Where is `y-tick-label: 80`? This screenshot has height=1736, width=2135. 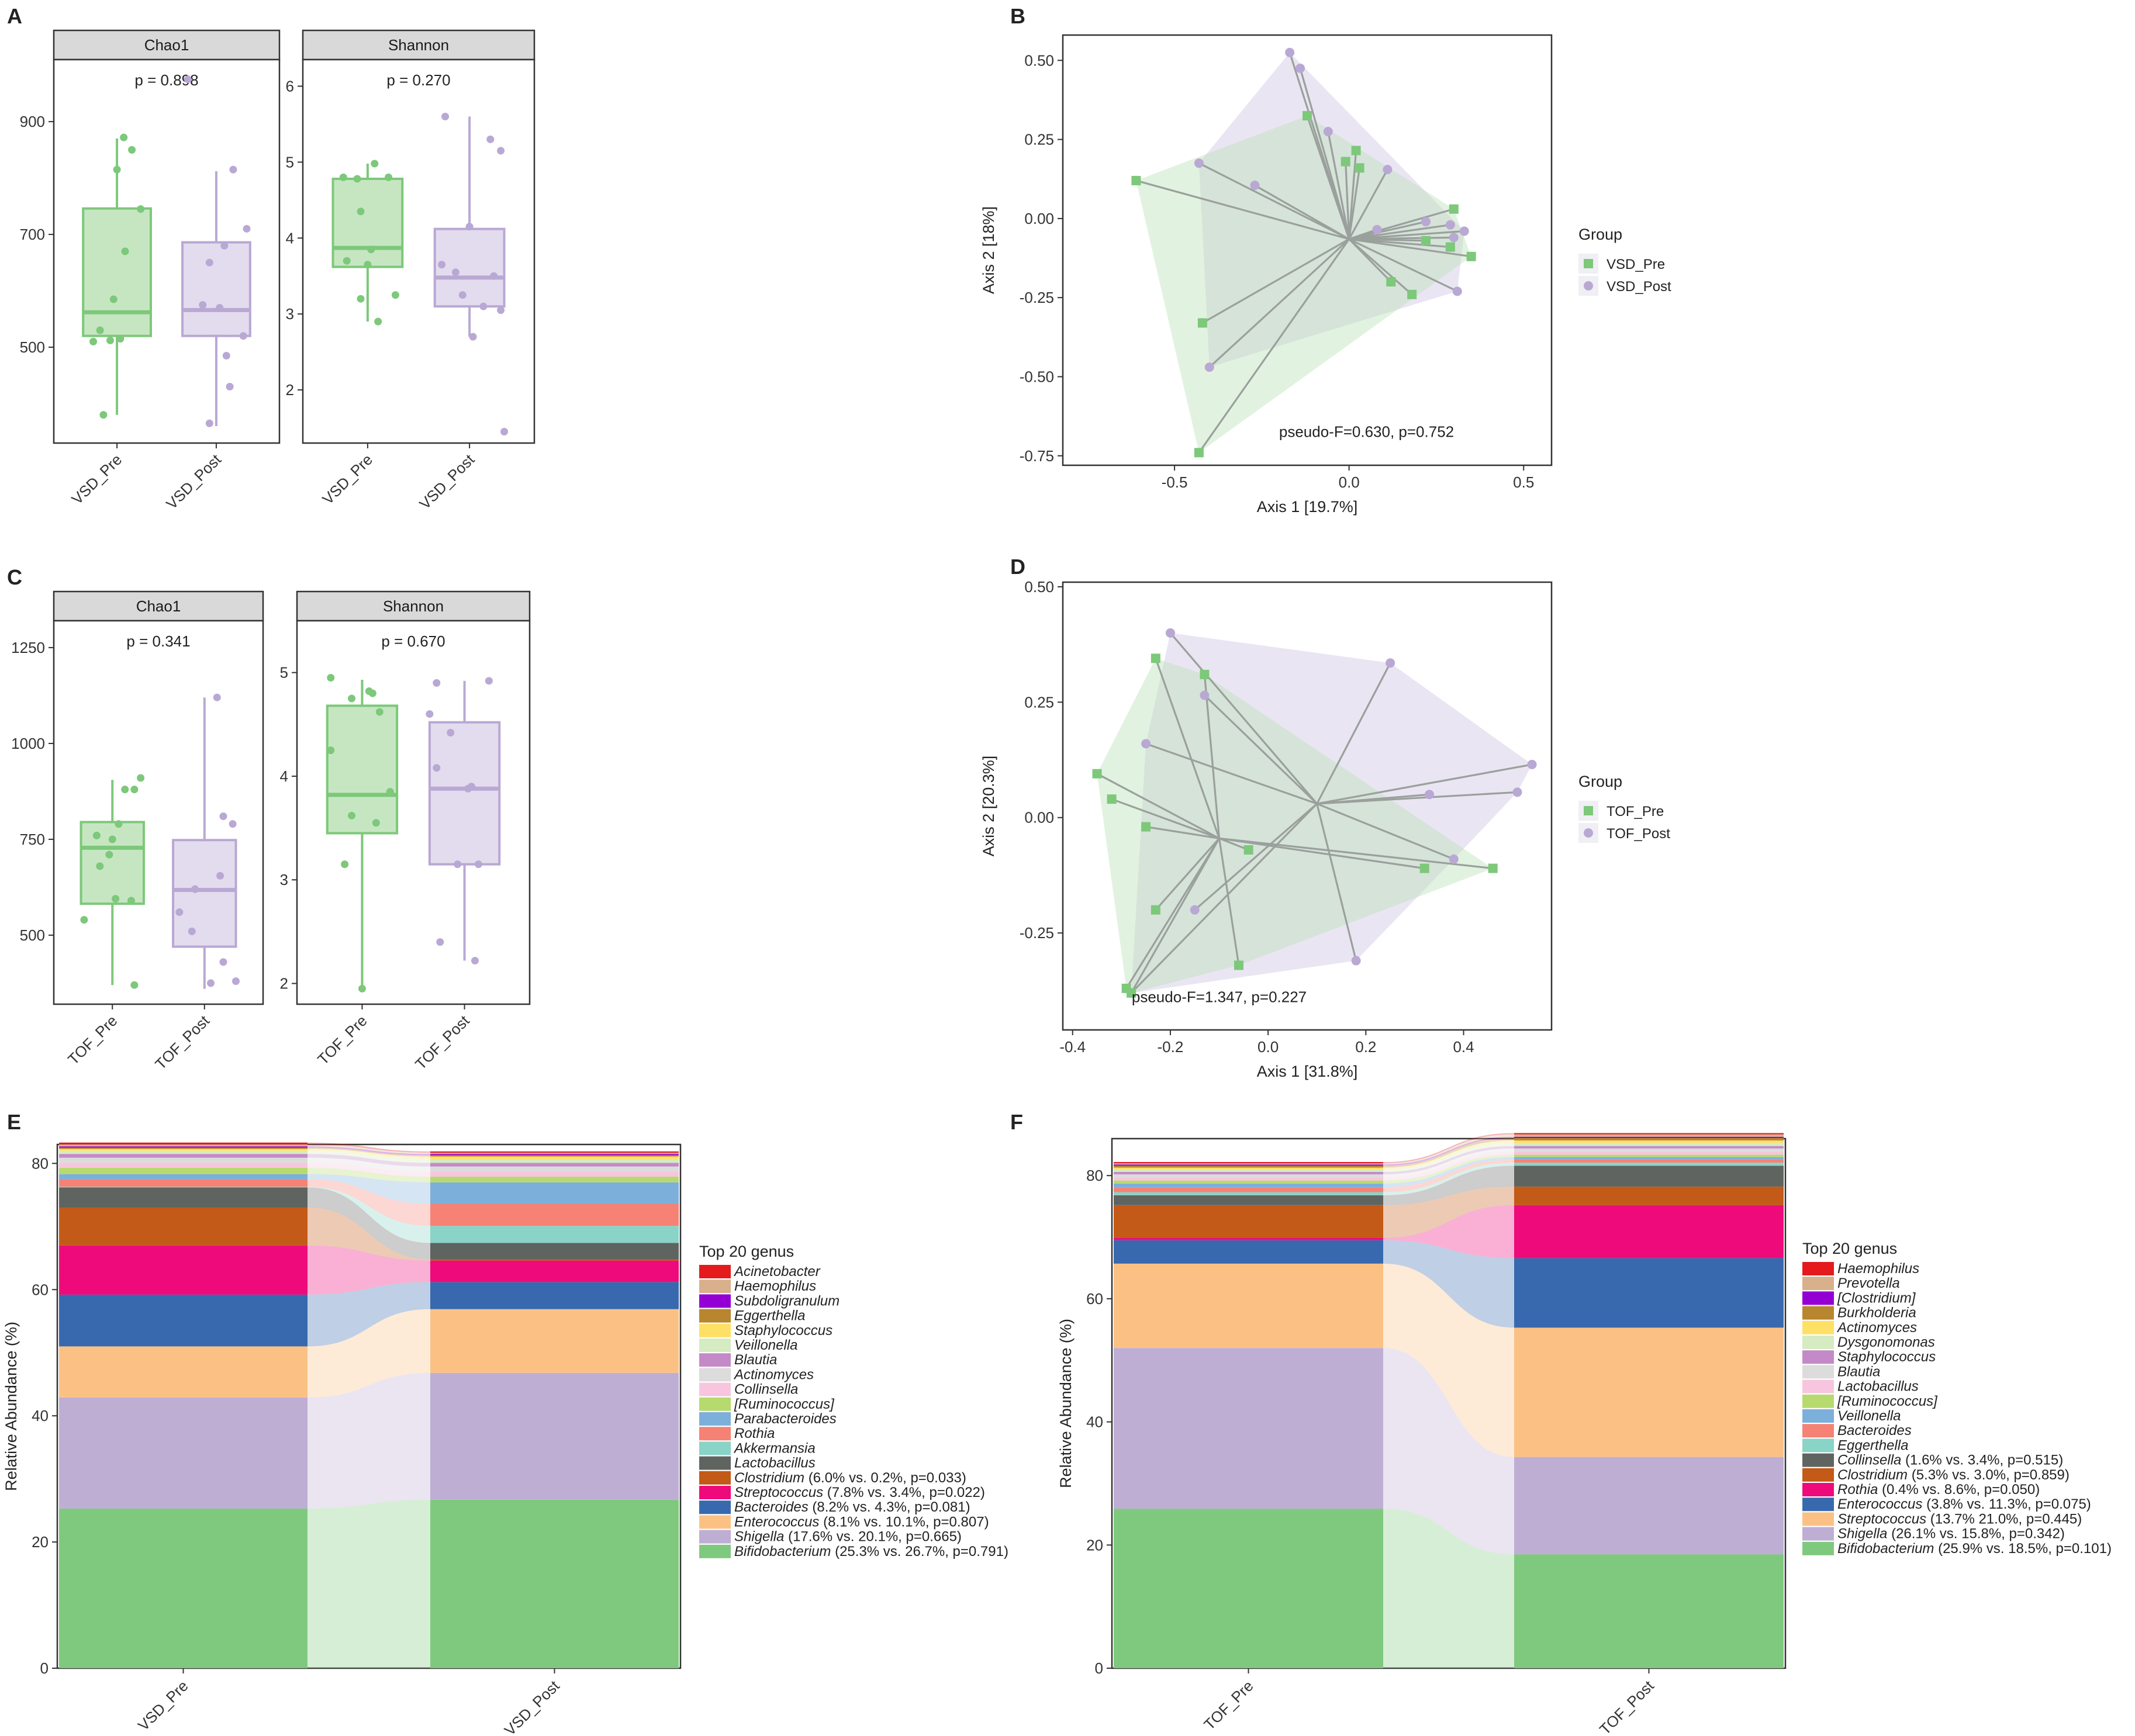 y-tick-label: 80 is located at coordinates (40, 1163).